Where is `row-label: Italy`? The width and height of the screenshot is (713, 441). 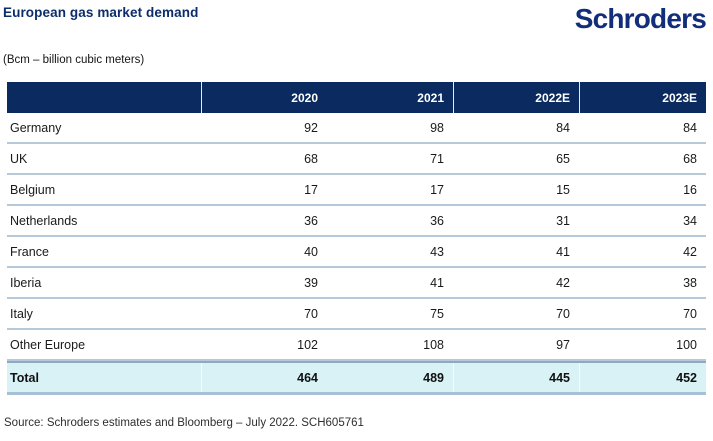
row-label: Italy is located at coordinates (21, 313).